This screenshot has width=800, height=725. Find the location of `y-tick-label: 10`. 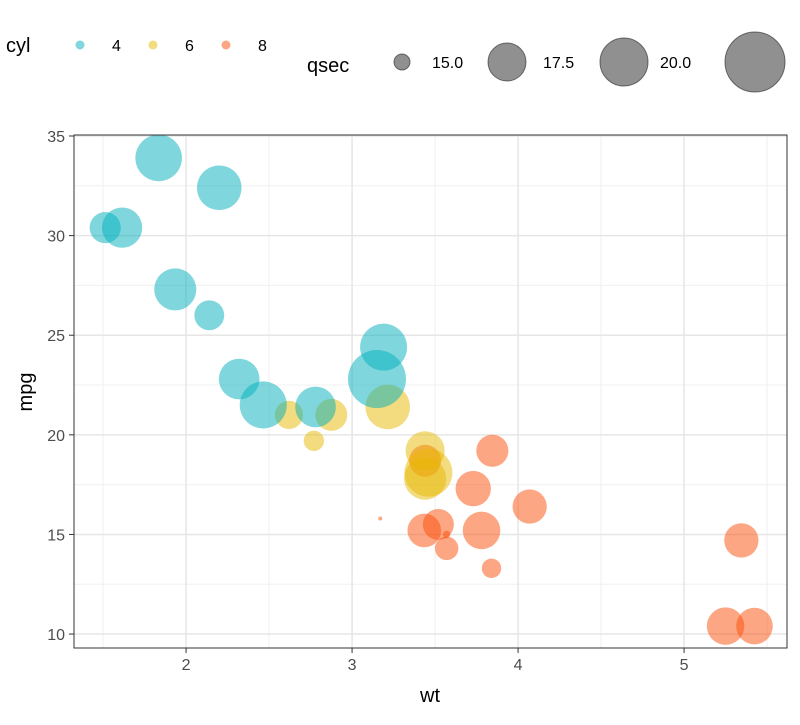

y-tick-label: 10 is located at coordinates (56, 635).